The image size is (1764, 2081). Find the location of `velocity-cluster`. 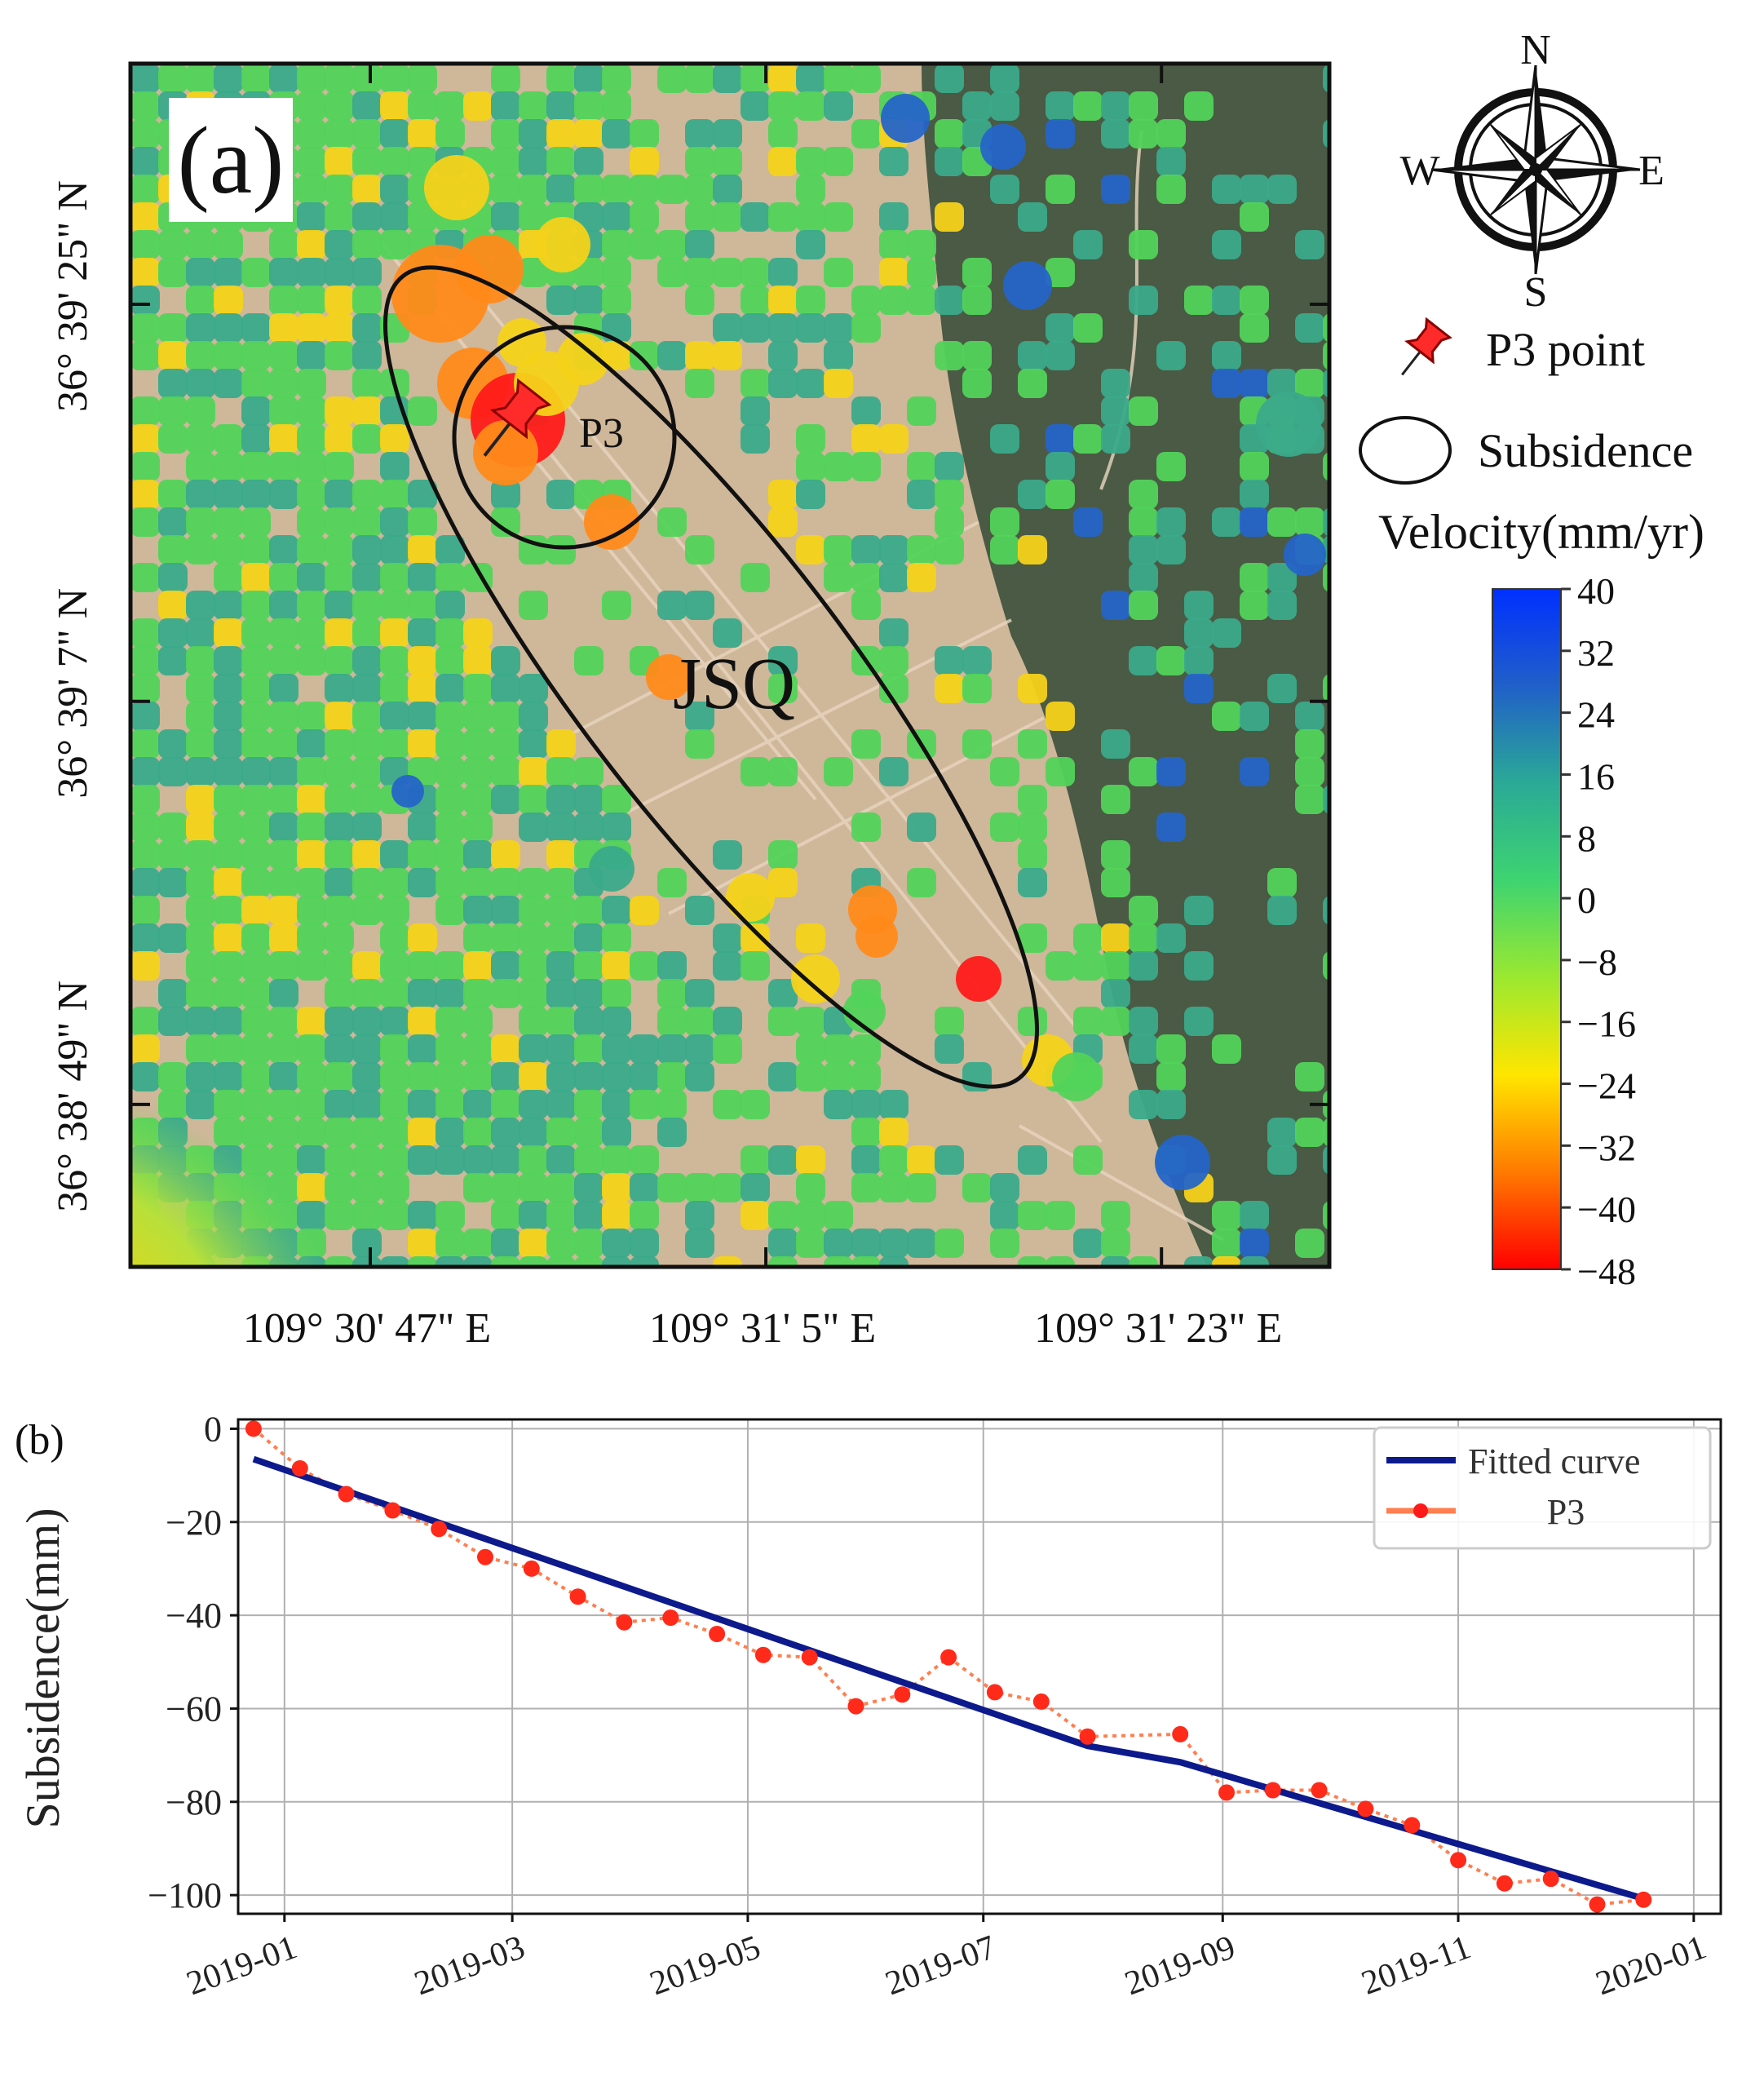

velocity-cluster is located at coordinates (1288, 424).